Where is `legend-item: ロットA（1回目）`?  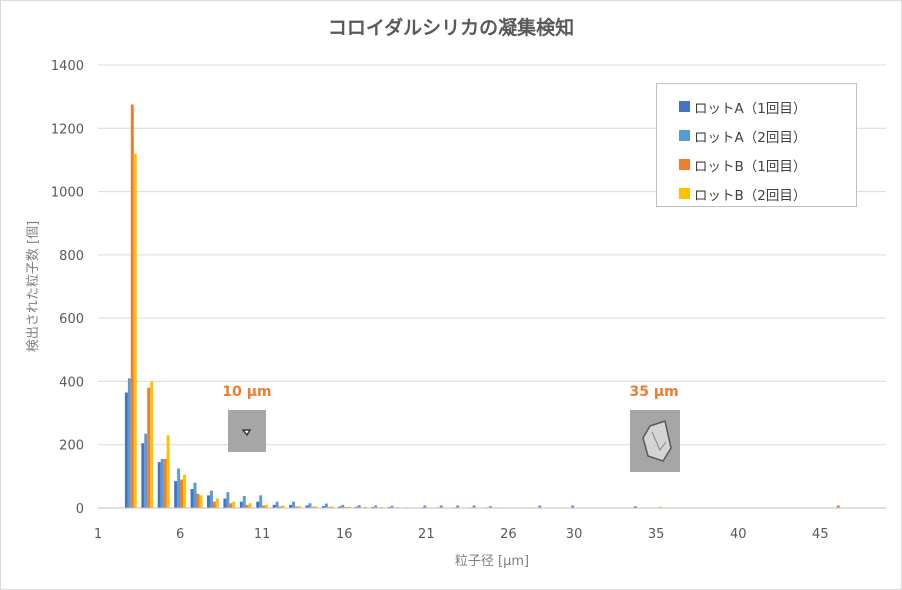
legend-item: ロットA（1回目） is located at coordinates (767, 106).